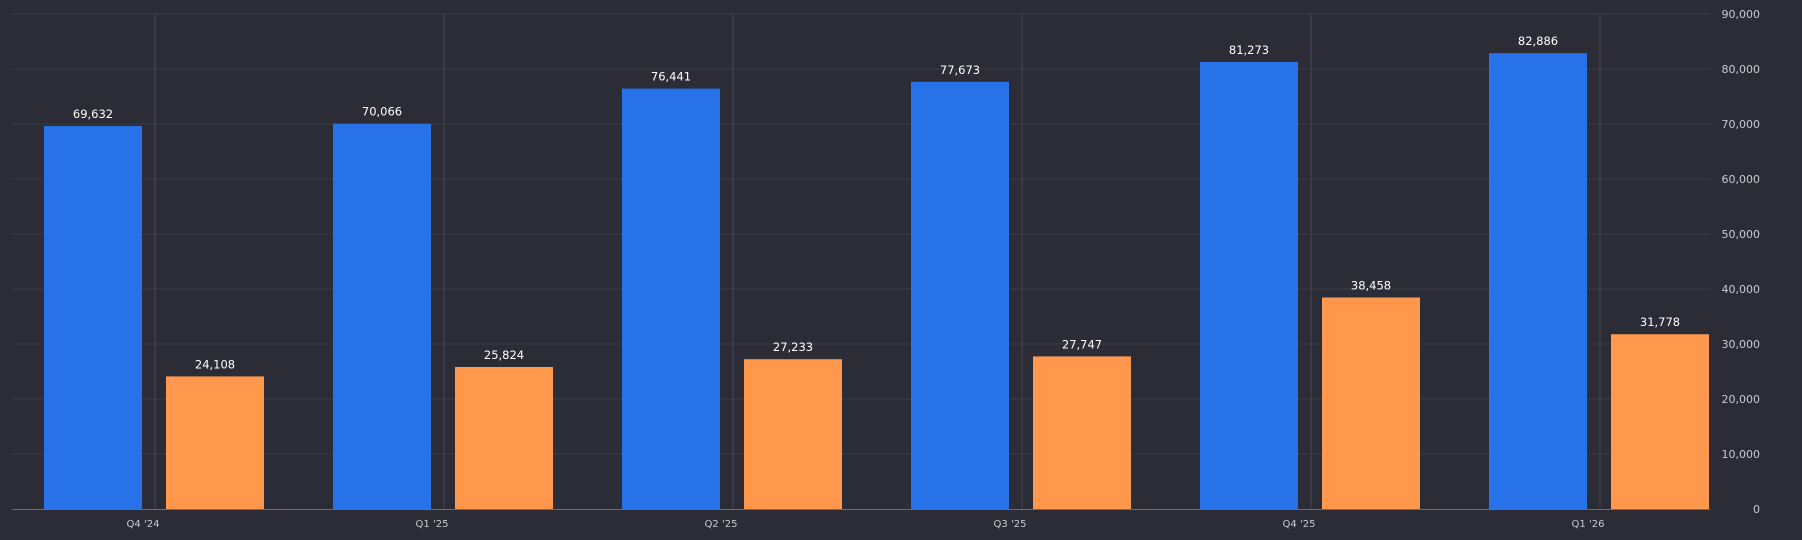  Describe the element at coordinates (432, 524) in the screenshot. I see `x-tick-label: Q1 '25` at that location.